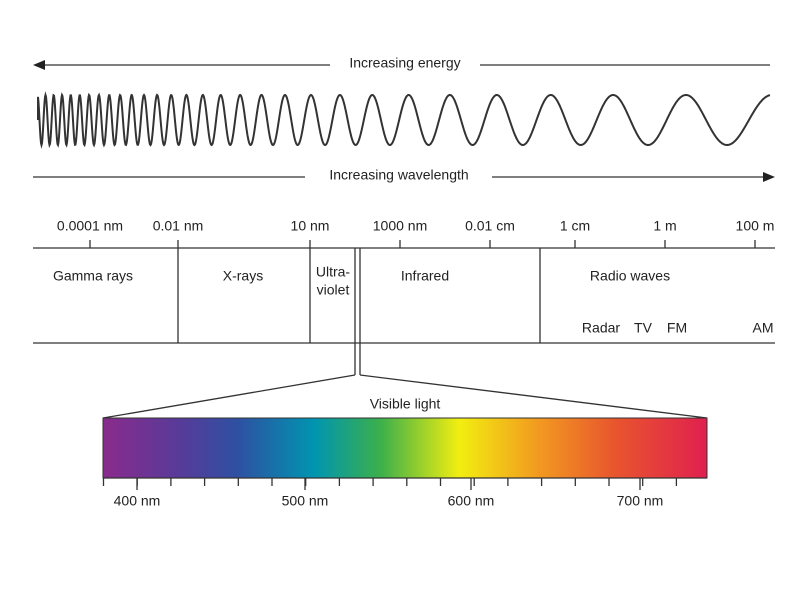  Describe the element at coordinates (305, 501) in the screenshot. I see `visible-scale-label: 500 nm` at that location.